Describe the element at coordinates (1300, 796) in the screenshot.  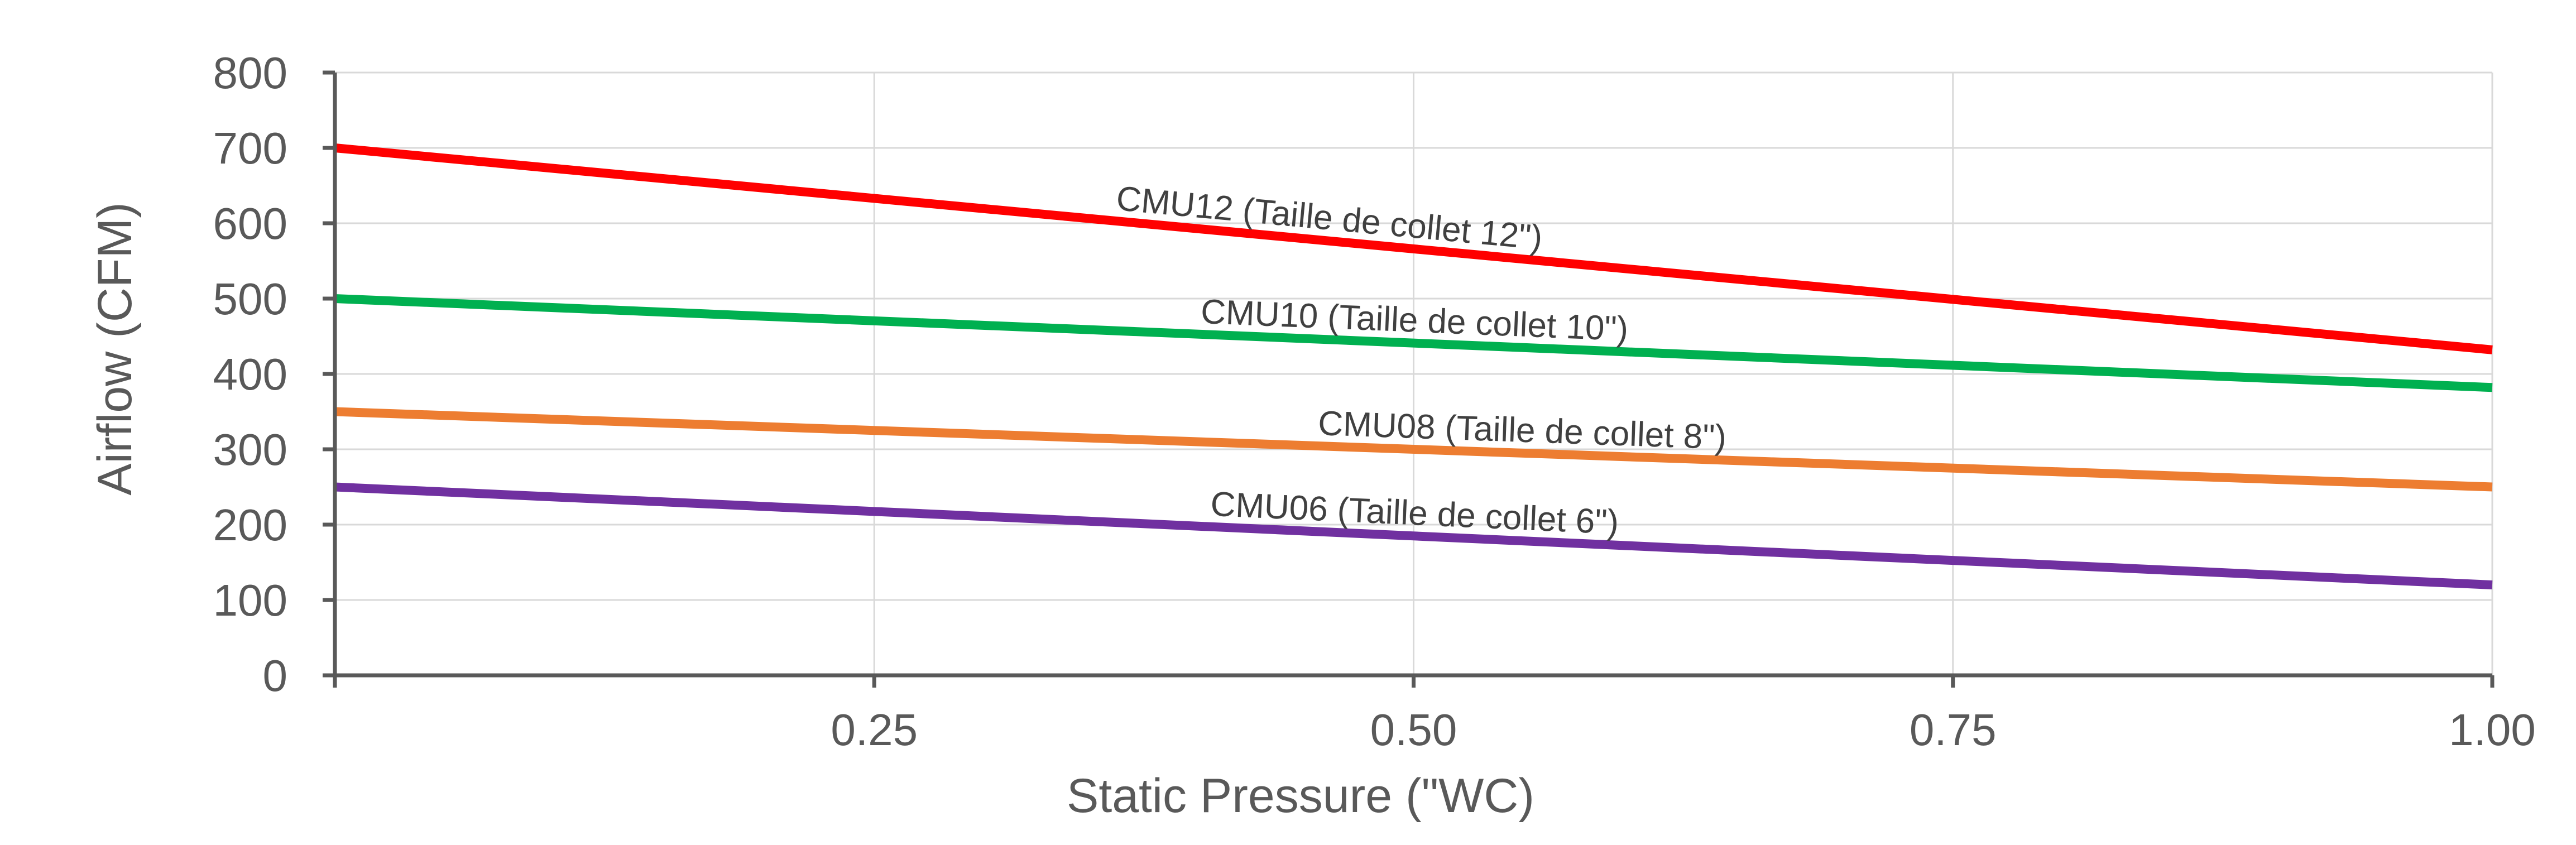
I see `x-axis-title: Static Pressure ("WC)` at that location.